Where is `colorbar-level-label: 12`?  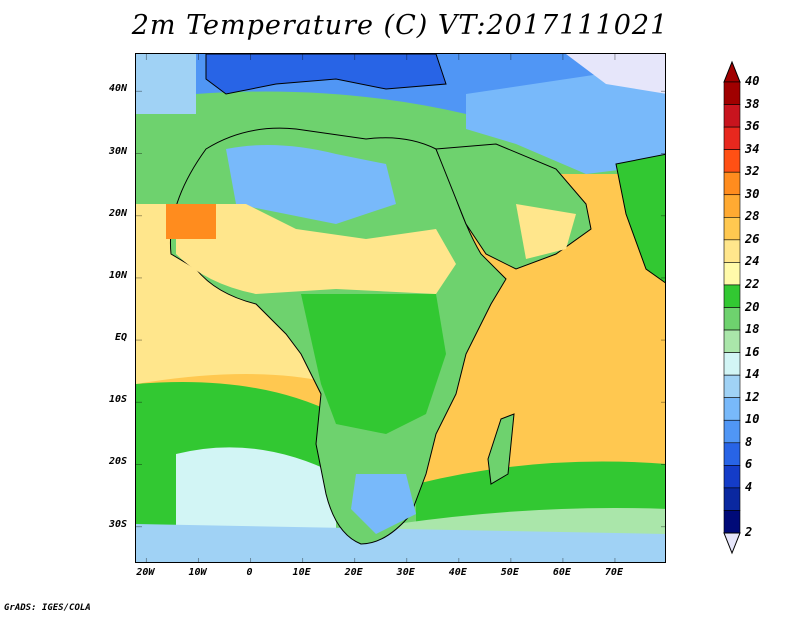
colorbar-level-label: 12 is located at coordinates (752, 396).